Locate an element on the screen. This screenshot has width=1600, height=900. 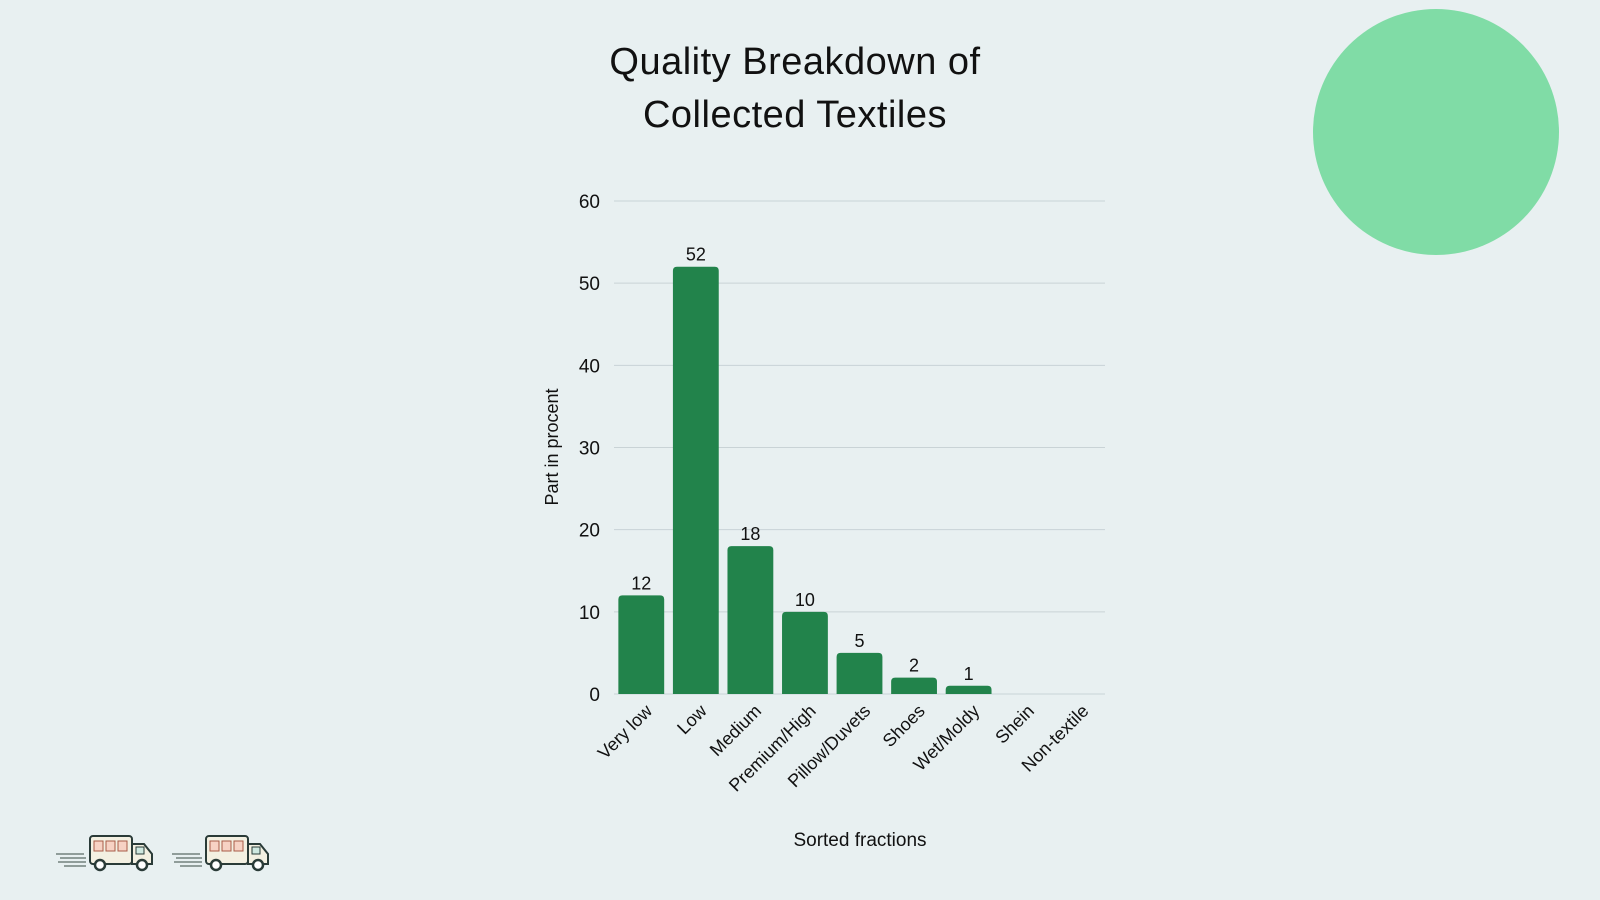
data-label: 5 is located at coordinates (859, 641).